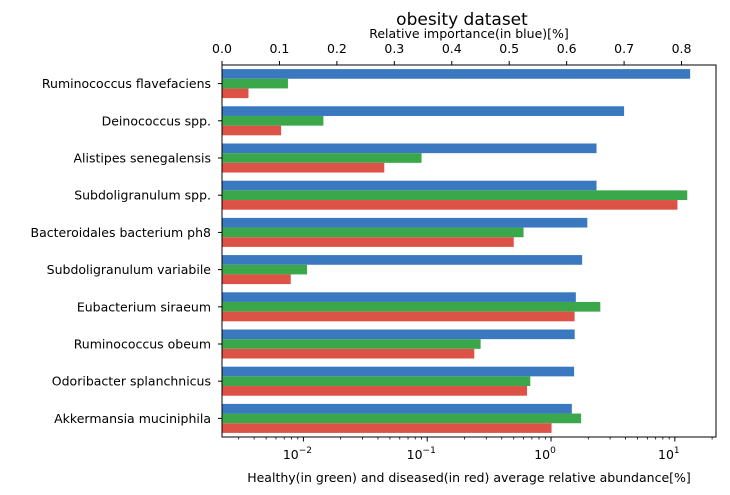  I want to click on top-tick-label: 0.5, so click(509, 48).